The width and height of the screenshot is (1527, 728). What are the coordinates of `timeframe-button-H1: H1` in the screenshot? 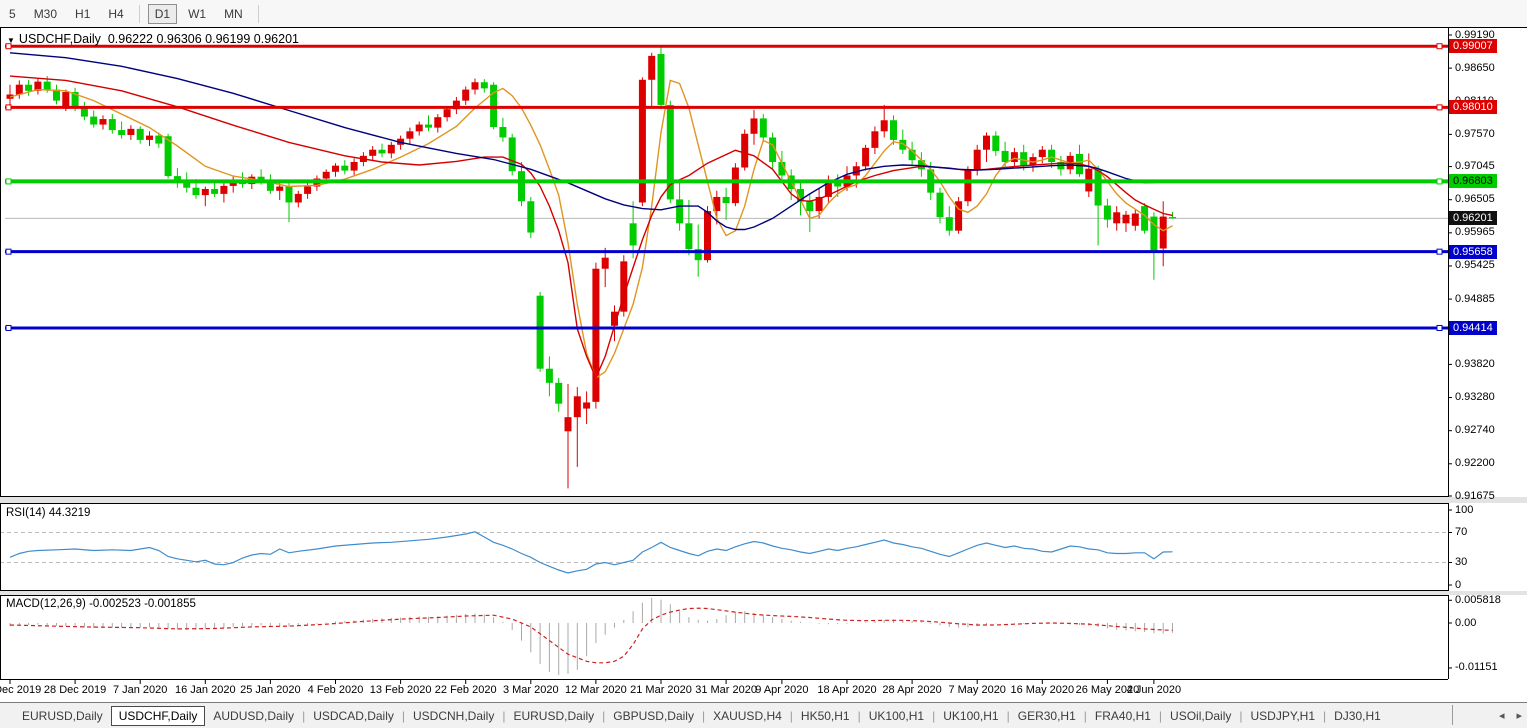 It's located at (83, 13).